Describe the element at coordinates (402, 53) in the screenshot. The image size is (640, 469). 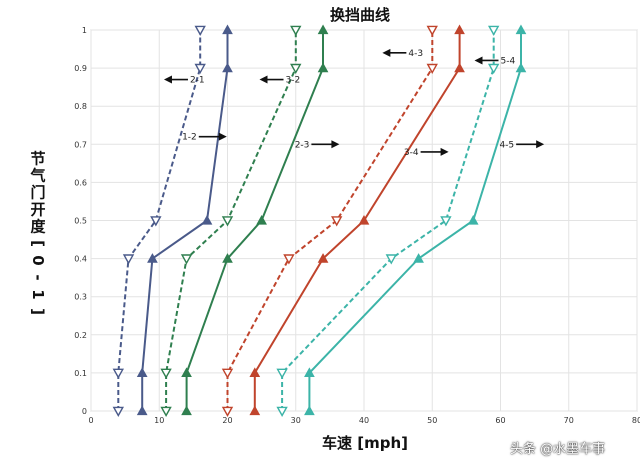
I see `annotation-4-3: 4-3` at that location.